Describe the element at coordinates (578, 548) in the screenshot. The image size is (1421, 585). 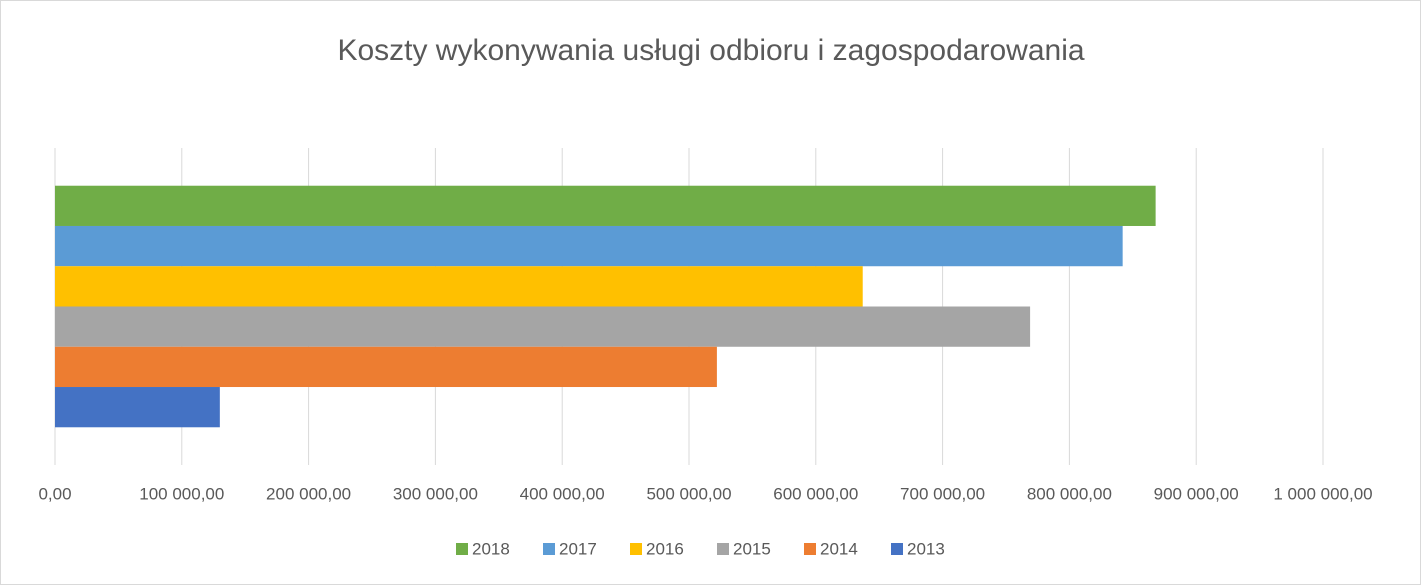
I see `legend-label: 2017` at that location.